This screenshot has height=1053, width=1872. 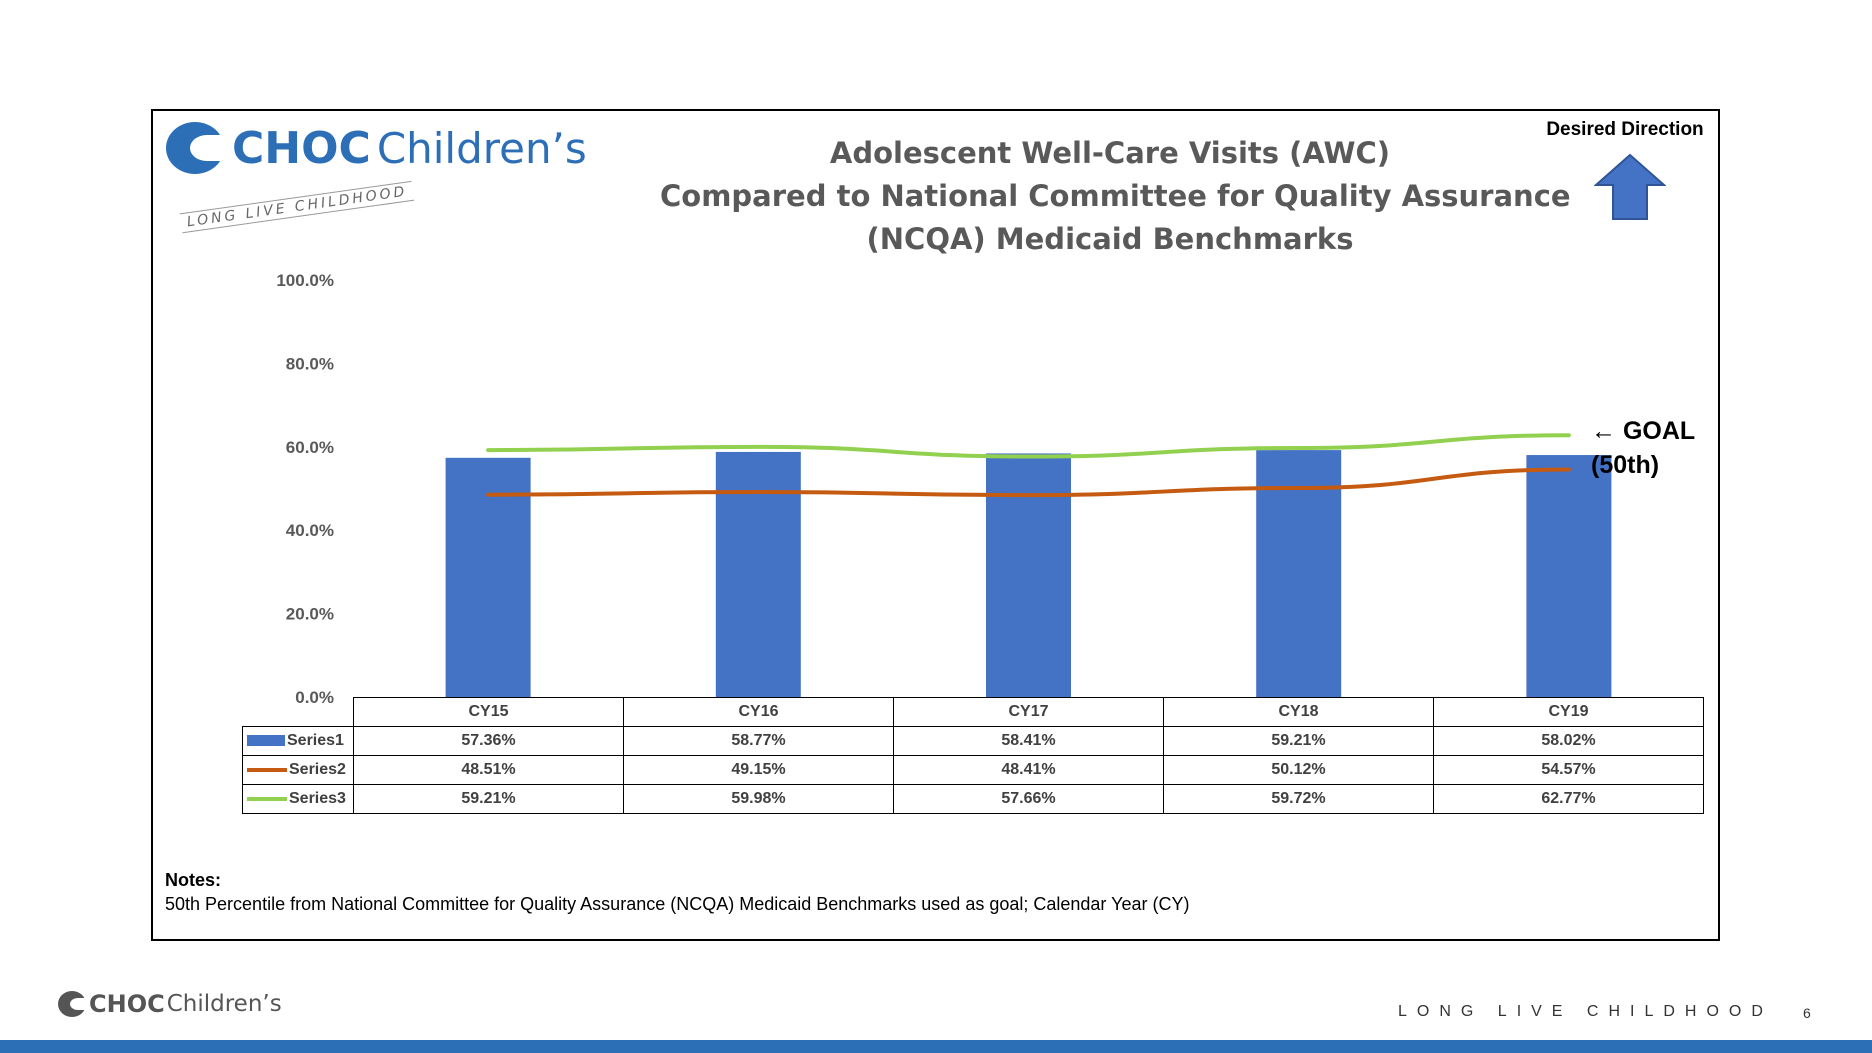 I want to click on line-series3, so click(x=1028, y=446).